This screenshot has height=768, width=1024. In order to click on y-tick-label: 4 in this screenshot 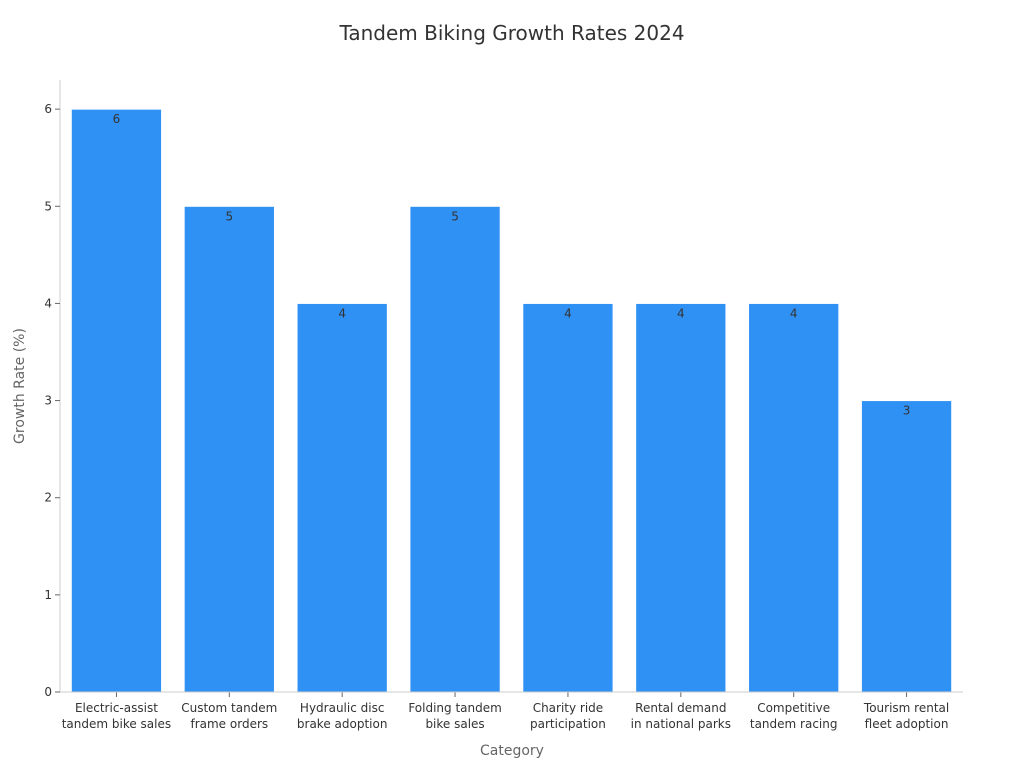, I will do `click(48, 303)`.